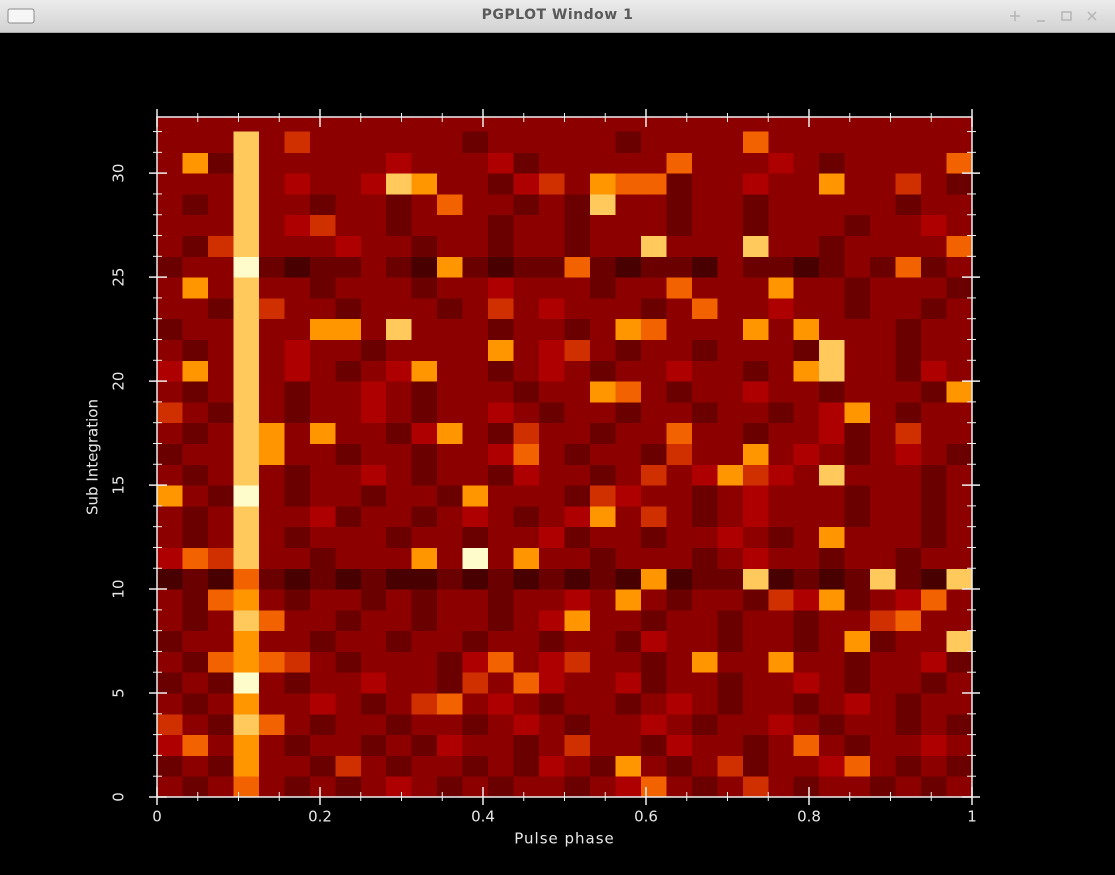 The width and height of the screenshot is (1115, 875). Describe the element at coordinates (1015, 16) in the screenshot. I see `pin-button` at that location.